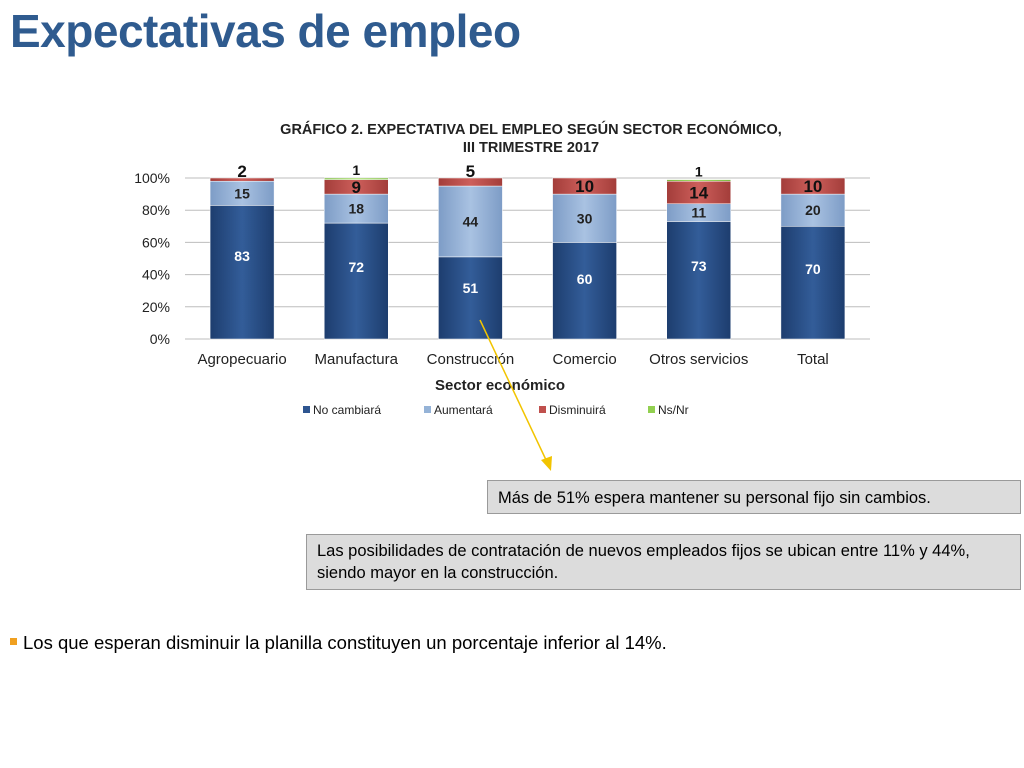 This screenshot has height=768, width=1024. What do you see at coordinates (463, 410) in the screenshot?
I see `legend-label: Aumentará` at bounding box center [463, 410].